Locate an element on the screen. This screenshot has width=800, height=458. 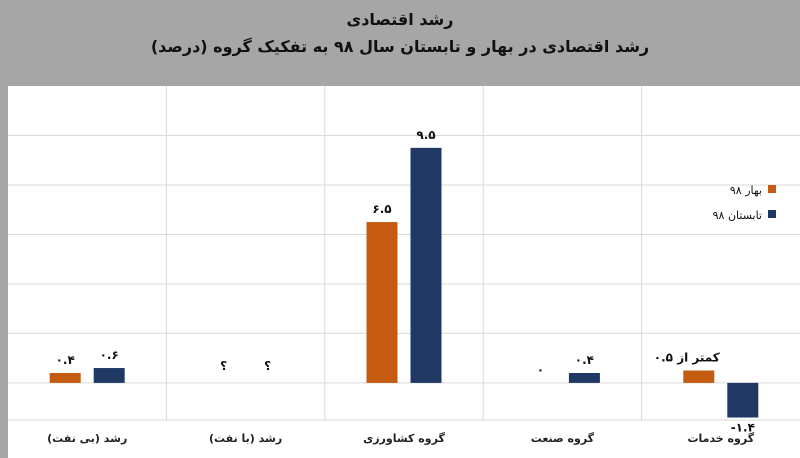
category-label-band is located at coordinates (404, 439).